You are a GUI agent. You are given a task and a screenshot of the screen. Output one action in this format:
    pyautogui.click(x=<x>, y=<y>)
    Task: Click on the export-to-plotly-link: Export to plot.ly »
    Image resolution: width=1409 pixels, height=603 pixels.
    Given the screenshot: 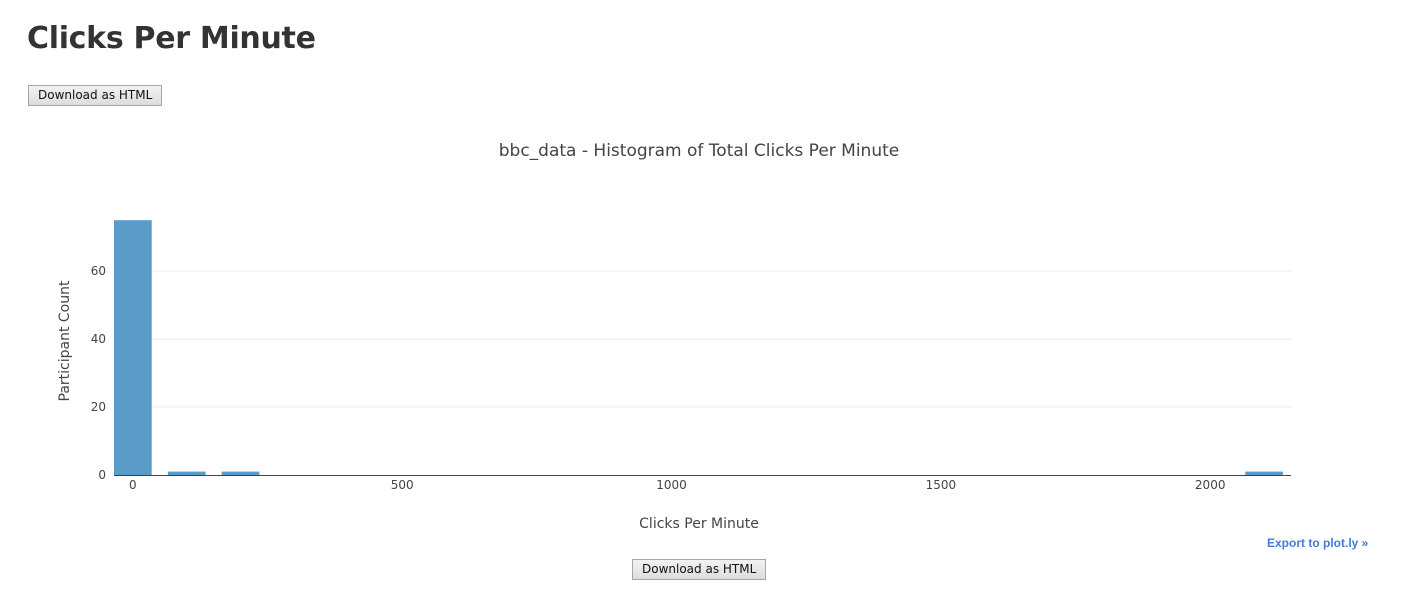 What is the action you would take?
    pyautogui.click(x=1318, y=543)
    